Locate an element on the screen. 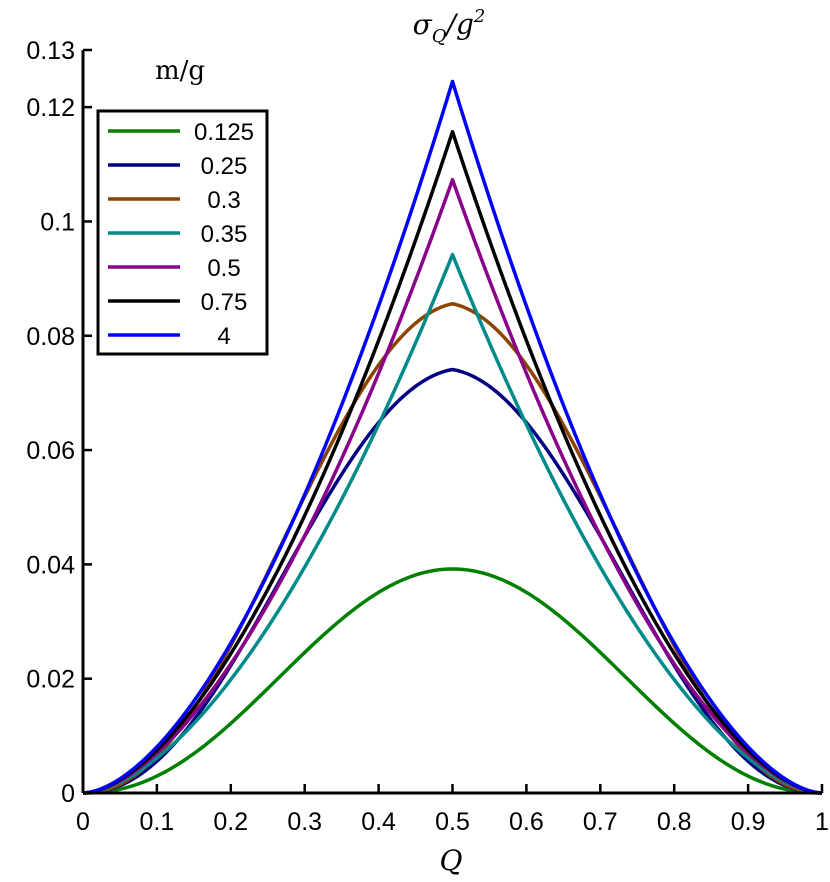  y-tick-label: 0.13 is located at coordinates (50, 51).